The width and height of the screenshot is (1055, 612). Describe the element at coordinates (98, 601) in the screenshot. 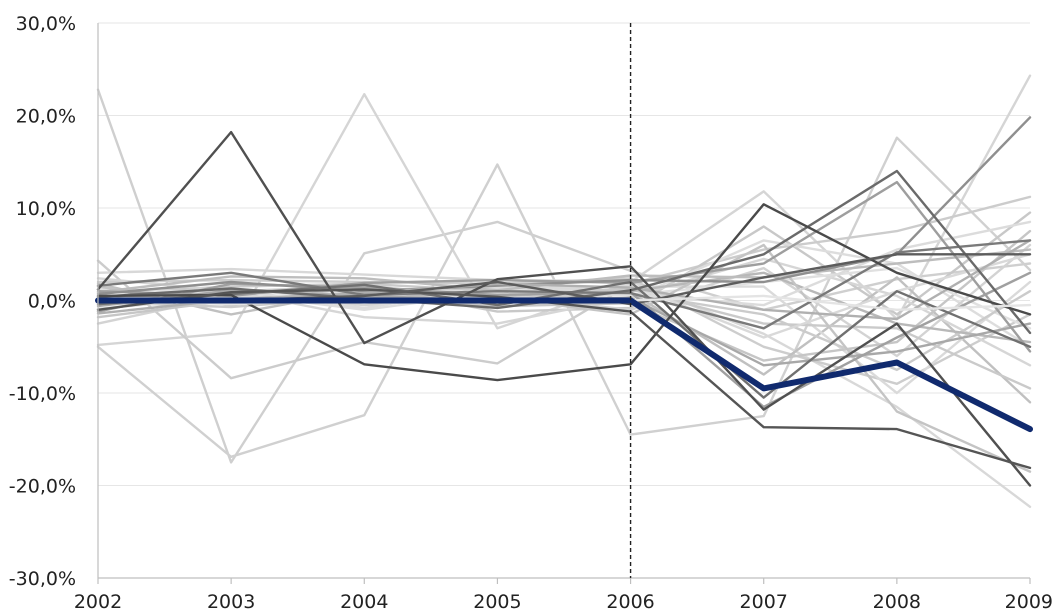

I see `x-tick-label: 2002` at that location.